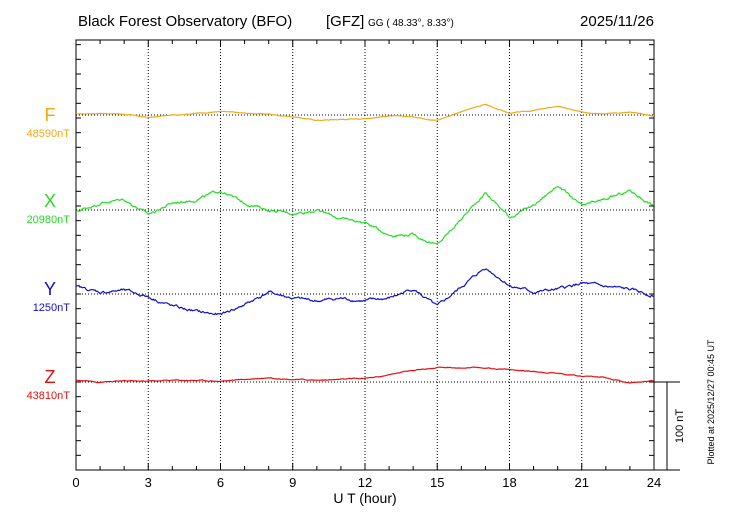 This screenshot has height=520, width=730. Describe the element at coordinates (52, 308) in the screenshot. I see `series-baseline-Y: 1250nT` at that location.